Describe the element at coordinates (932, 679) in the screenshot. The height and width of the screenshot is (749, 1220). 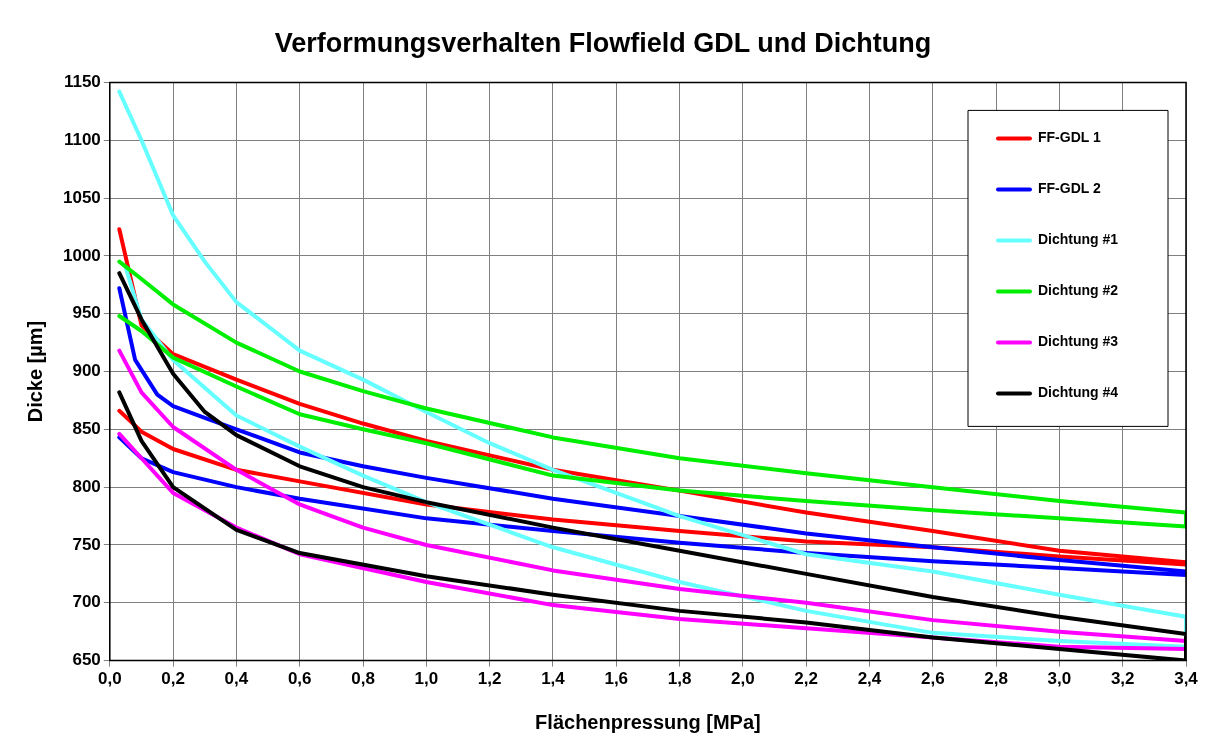
I see `x-tick-label: 2,6` at that location.